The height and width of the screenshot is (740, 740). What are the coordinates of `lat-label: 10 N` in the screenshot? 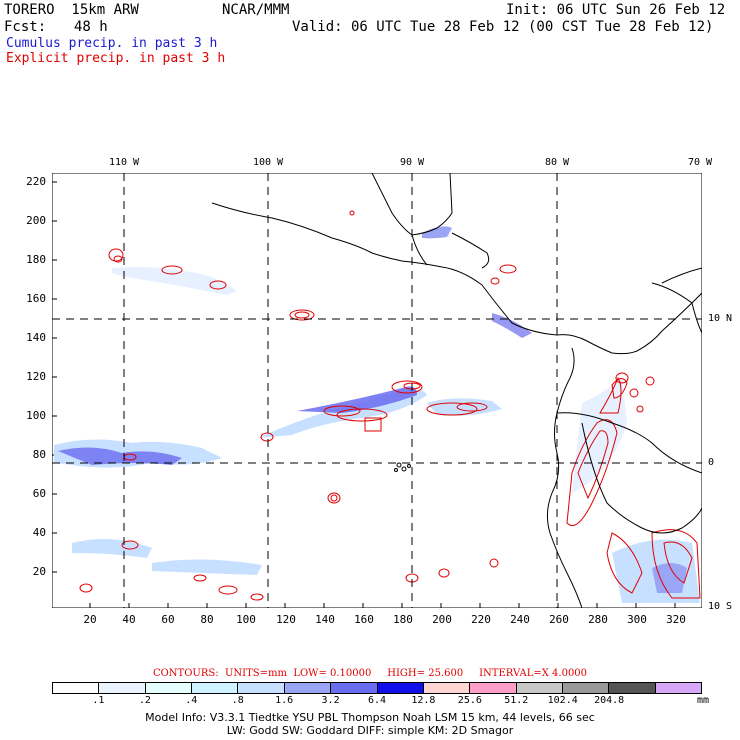 It's located at (720, 318).